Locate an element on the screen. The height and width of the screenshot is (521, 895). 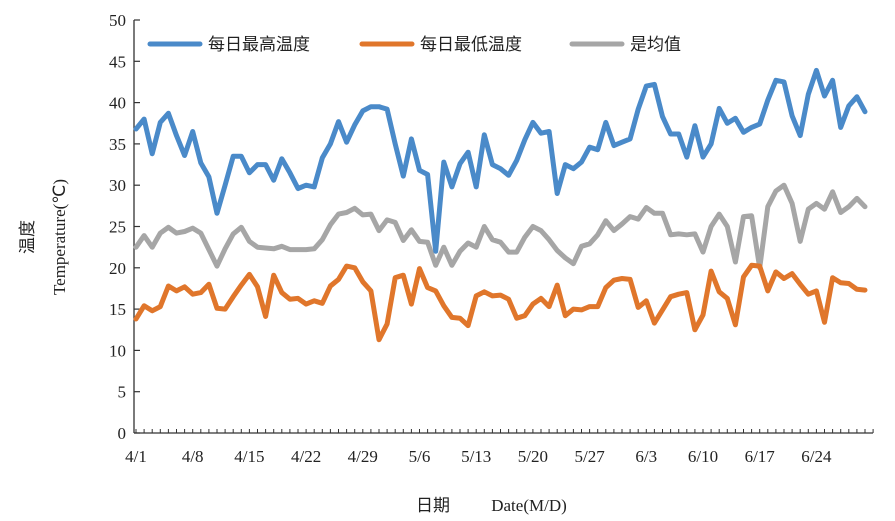
legend-label-max: 每日最高温度 is located at coordinates (259, 45).